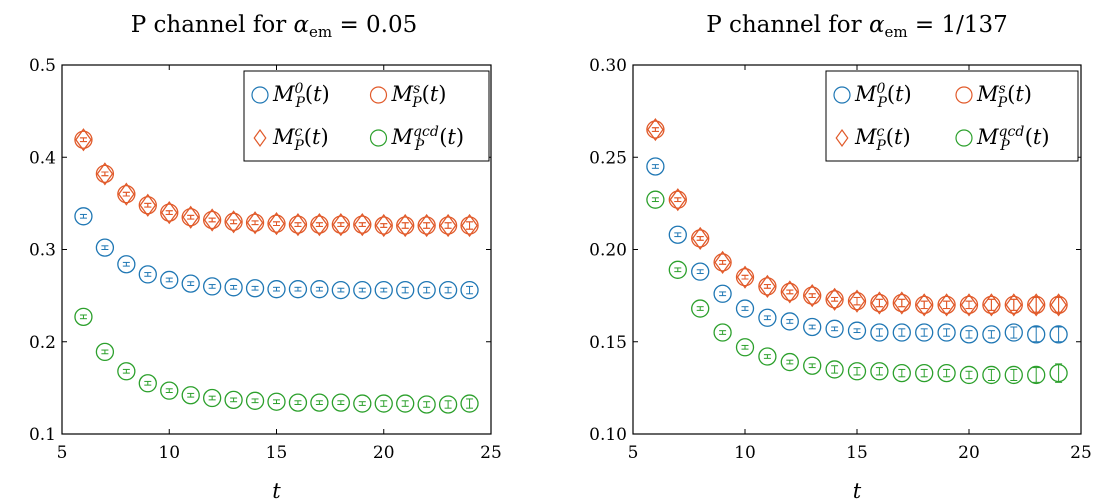 The width and height of the screenshot is (1094, 501). What do you see at coordinates (857, 26) in the screenshot?
I see `chart-title: P channel for αem = 1/137` at bounding box center [857, 26].